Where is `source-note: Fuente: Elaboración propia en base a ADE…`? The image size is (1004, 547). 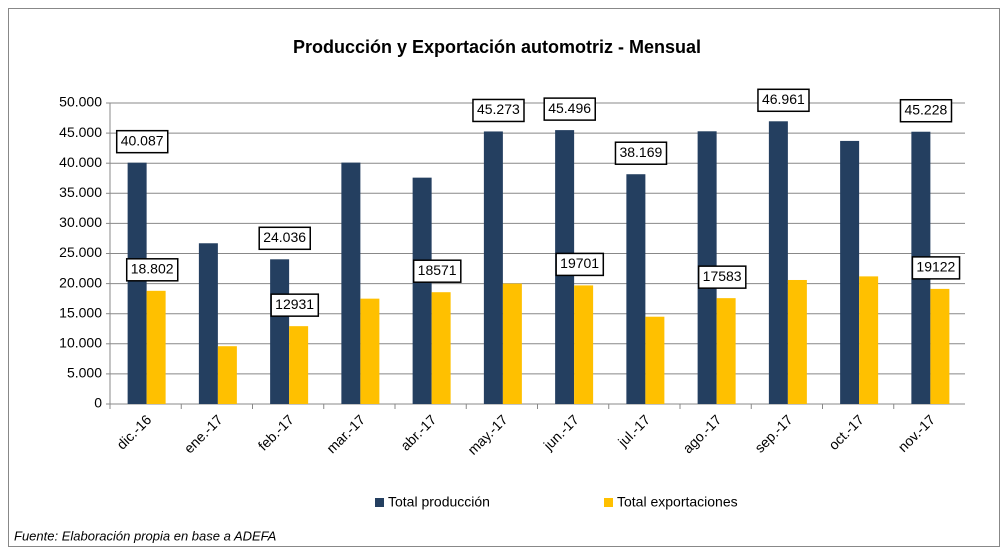
source-note: Fuente: Elaboración propia en base a ADE… is located at coordinates (145, 535).